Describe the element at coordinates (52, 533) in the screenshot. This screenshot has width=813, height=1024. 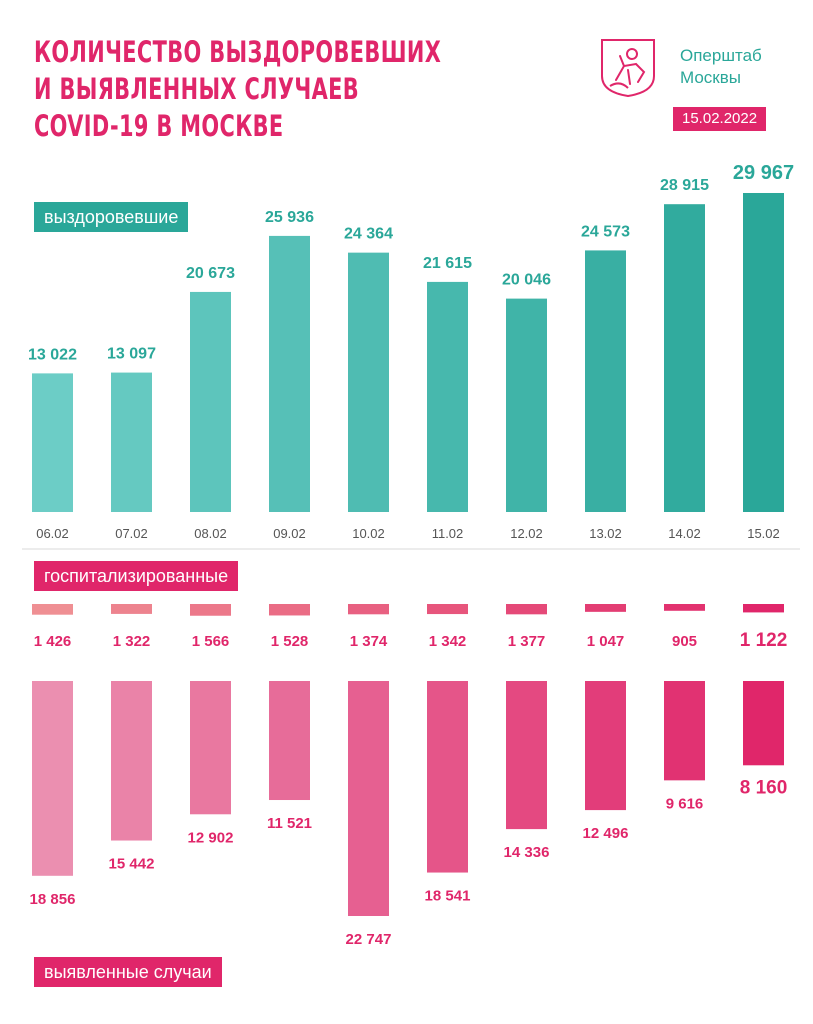
I see `x-tick-label: 06.02` at that location.